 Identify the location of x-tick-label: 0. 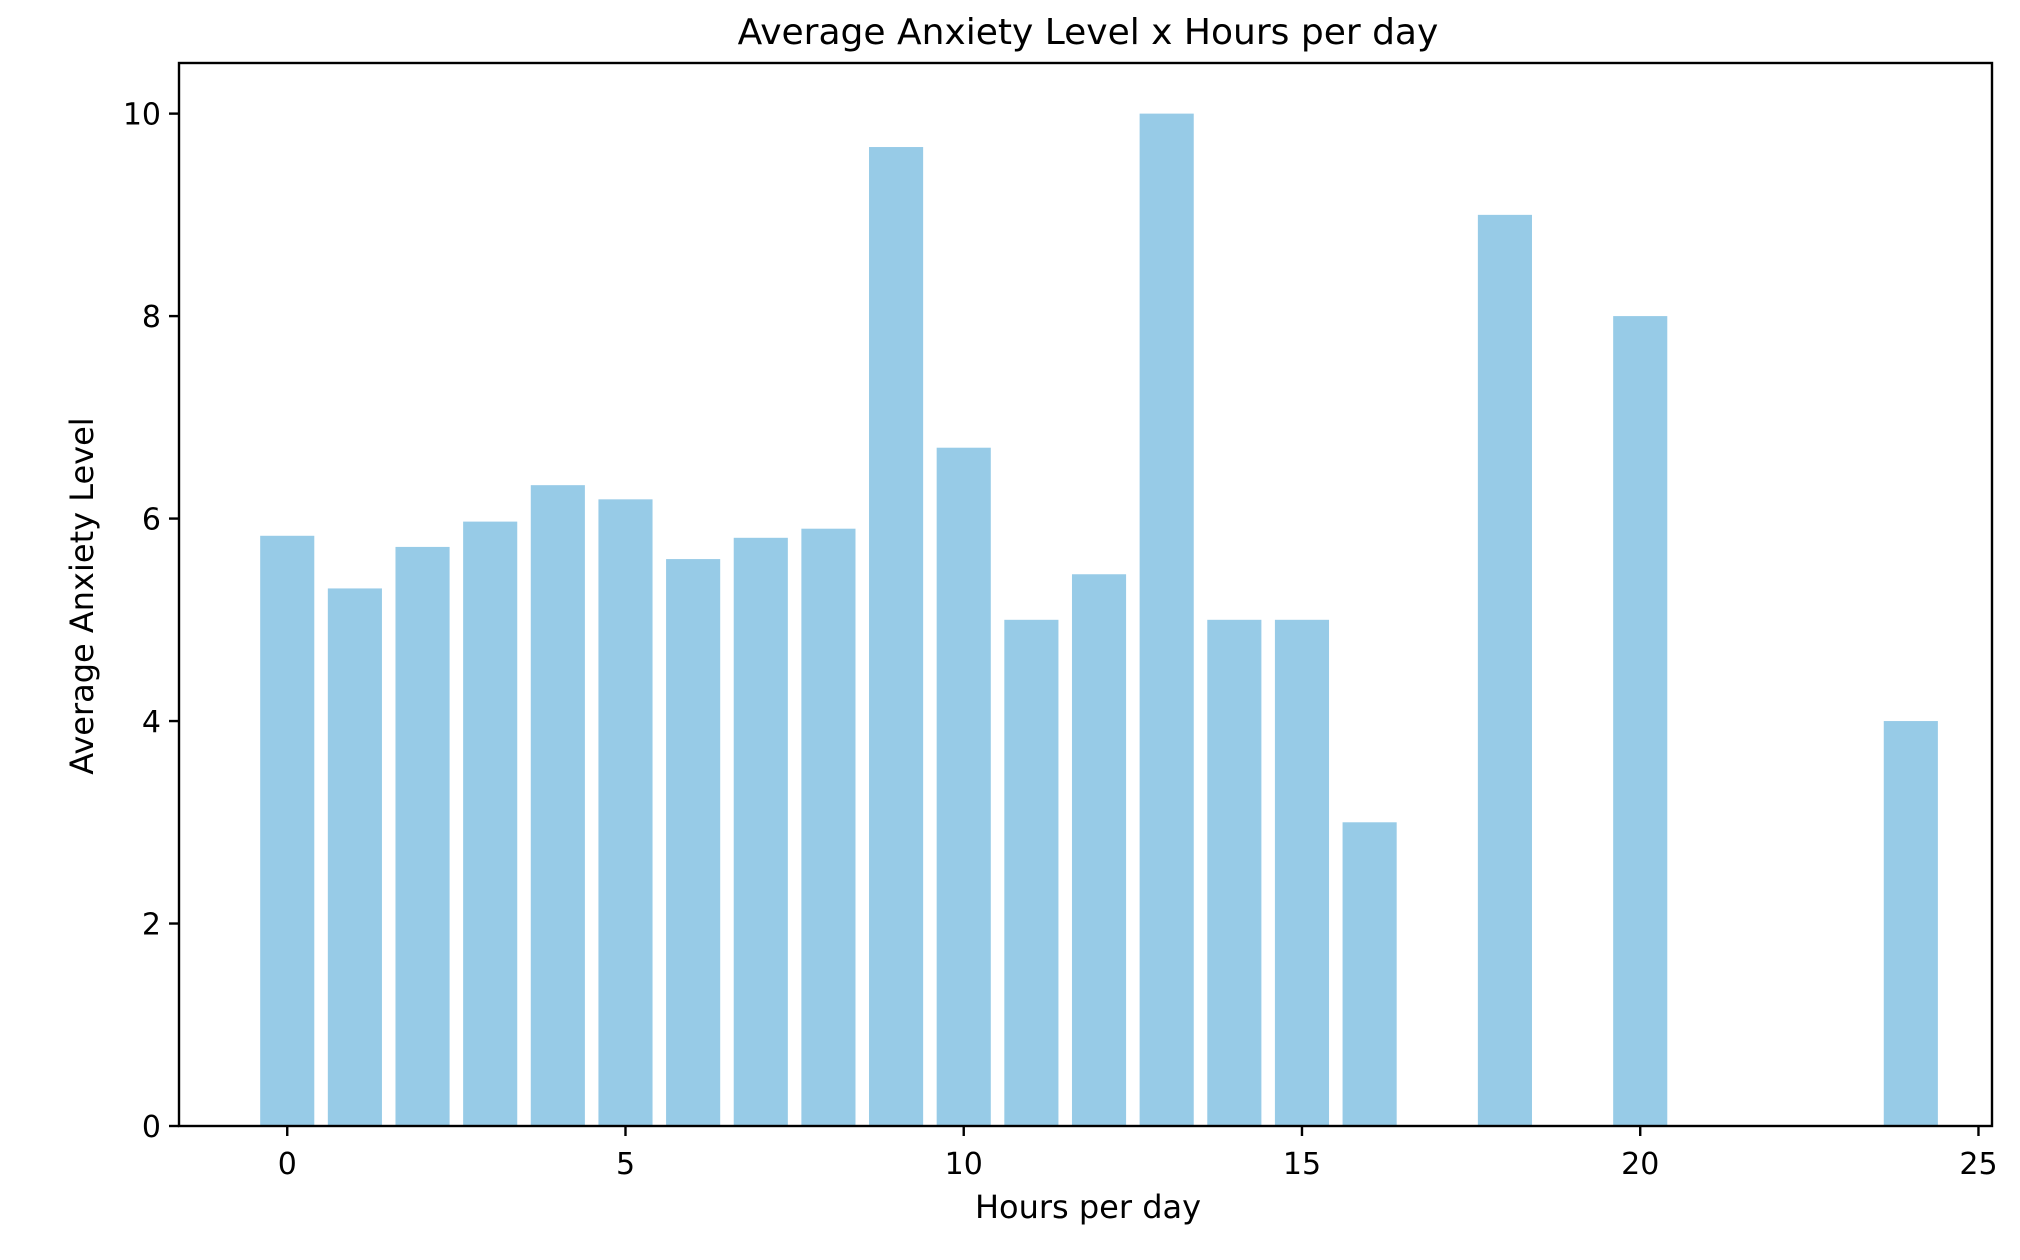
(287, 1164).